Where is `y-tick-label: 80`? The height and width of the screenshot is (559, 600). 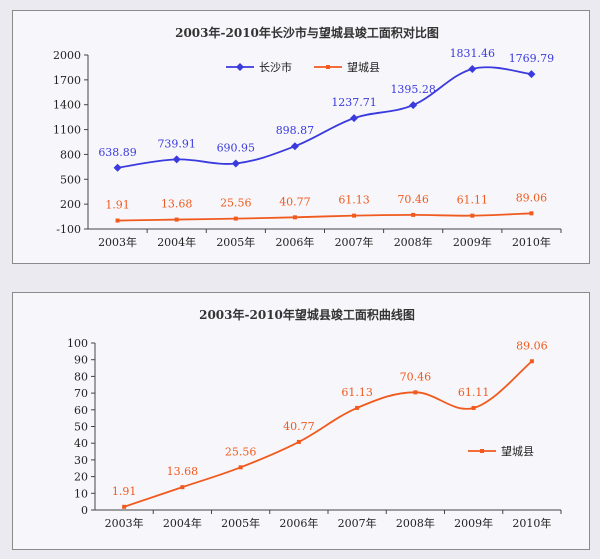
y-tick-label: 80 is located at coordinates (81, 376).